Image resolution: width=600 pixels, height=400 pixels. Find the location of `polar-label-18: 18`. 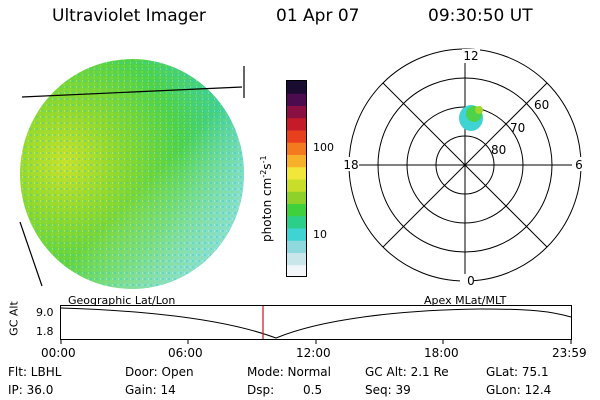

polar-label-18: 18 is located at coordinates (350, 165).